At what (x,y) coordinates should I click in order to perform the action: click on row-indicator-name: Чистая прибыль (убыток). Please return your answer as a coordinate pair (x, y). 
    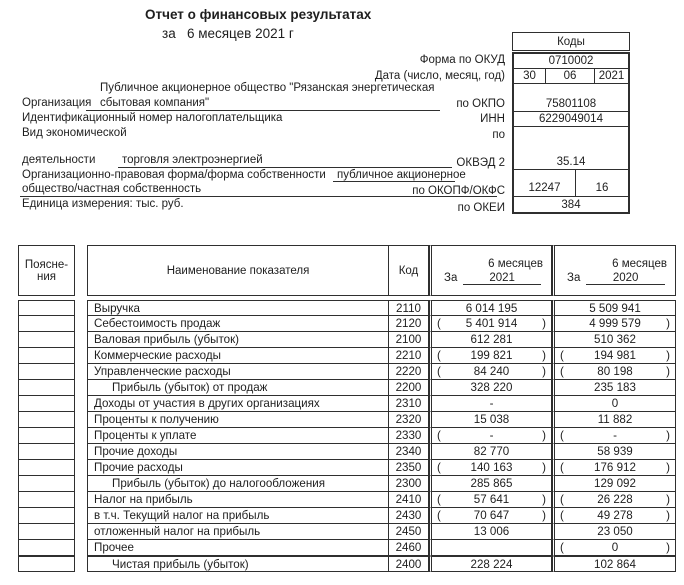
    Looking at the image, I should click on (238, 564).